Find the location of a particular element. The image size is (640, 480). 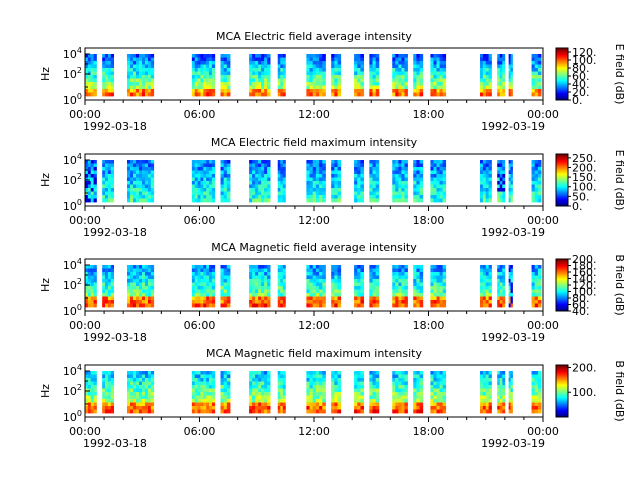

colorbar-step is located at coordinates (562, 395).